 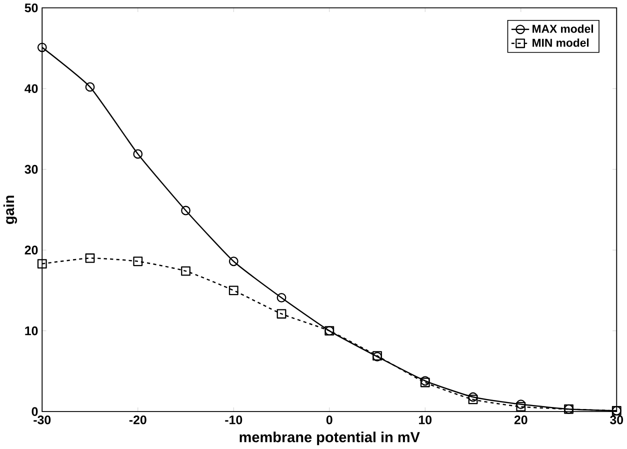 I want to click on y-tick-label: 0, so click(x=35, y=411).